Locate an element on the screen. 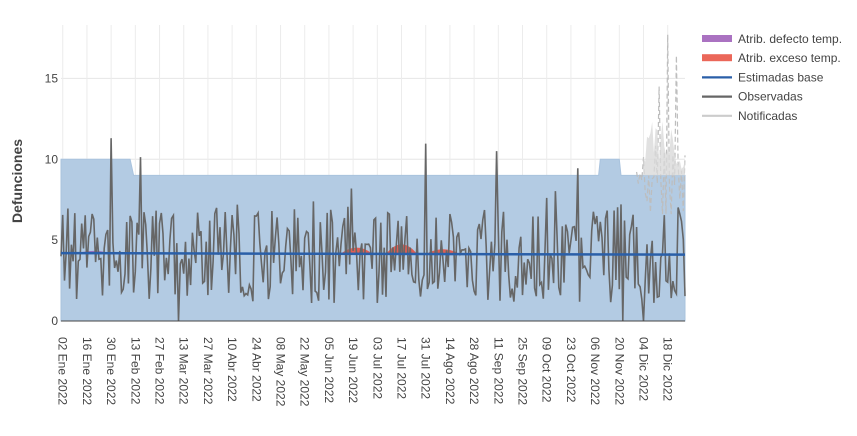 The height and width of the screenshot is (436, 857). x-tick-label: 28 Ago 2022 is located at coordinates (474, 371).